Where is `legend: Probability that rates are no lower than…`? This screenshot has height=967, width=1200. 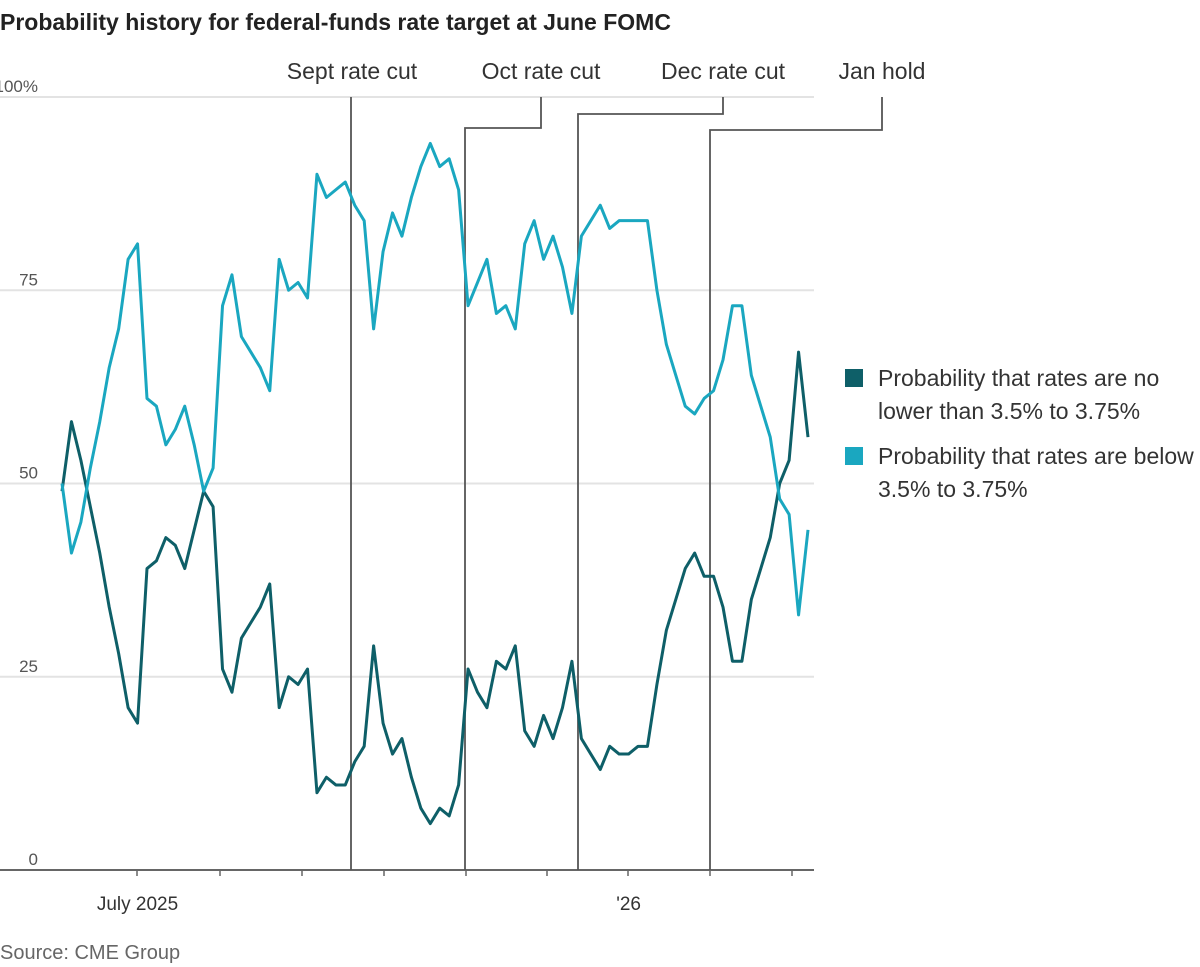
legend: Probability that rates are no lower than… is located at coordinates (1020, 440).